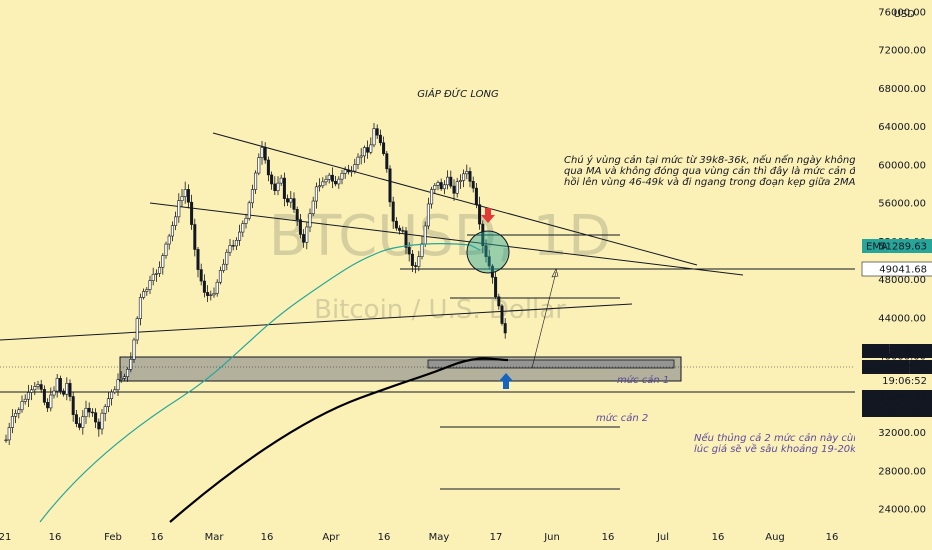  What do you see at coordinates (902, 51) in the screenshot?
I see `y-tick-label: 72000.00` at bounding box center [902, 51].